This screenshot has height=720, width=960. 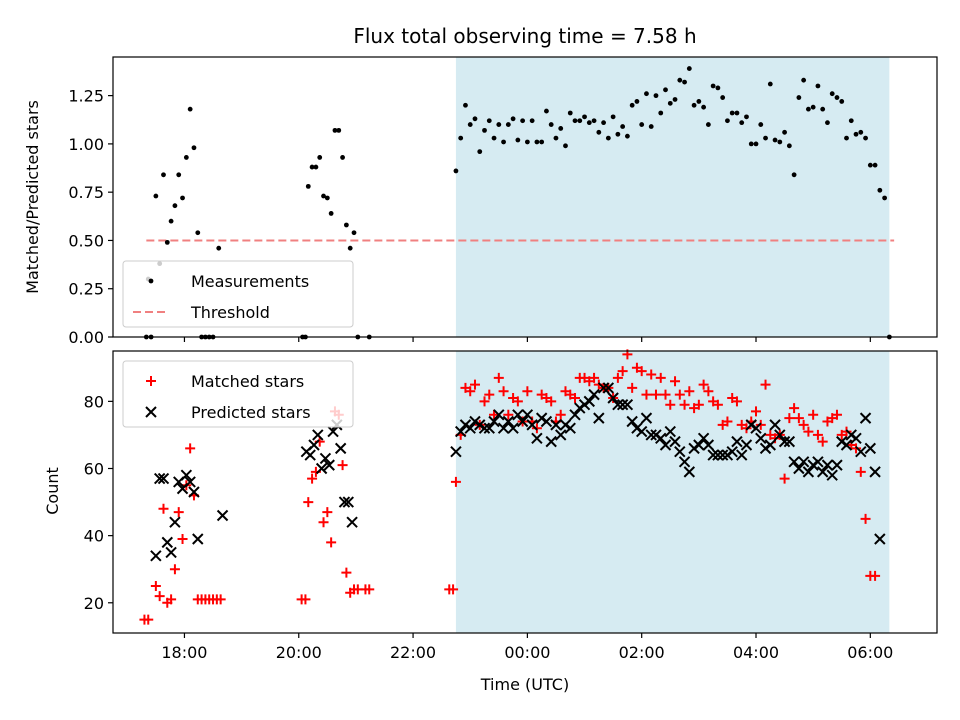 What do you see at coordinates (94, 469) in the screenshot?
I see `y-tick-label: 60` at bounding box center [94, 469].